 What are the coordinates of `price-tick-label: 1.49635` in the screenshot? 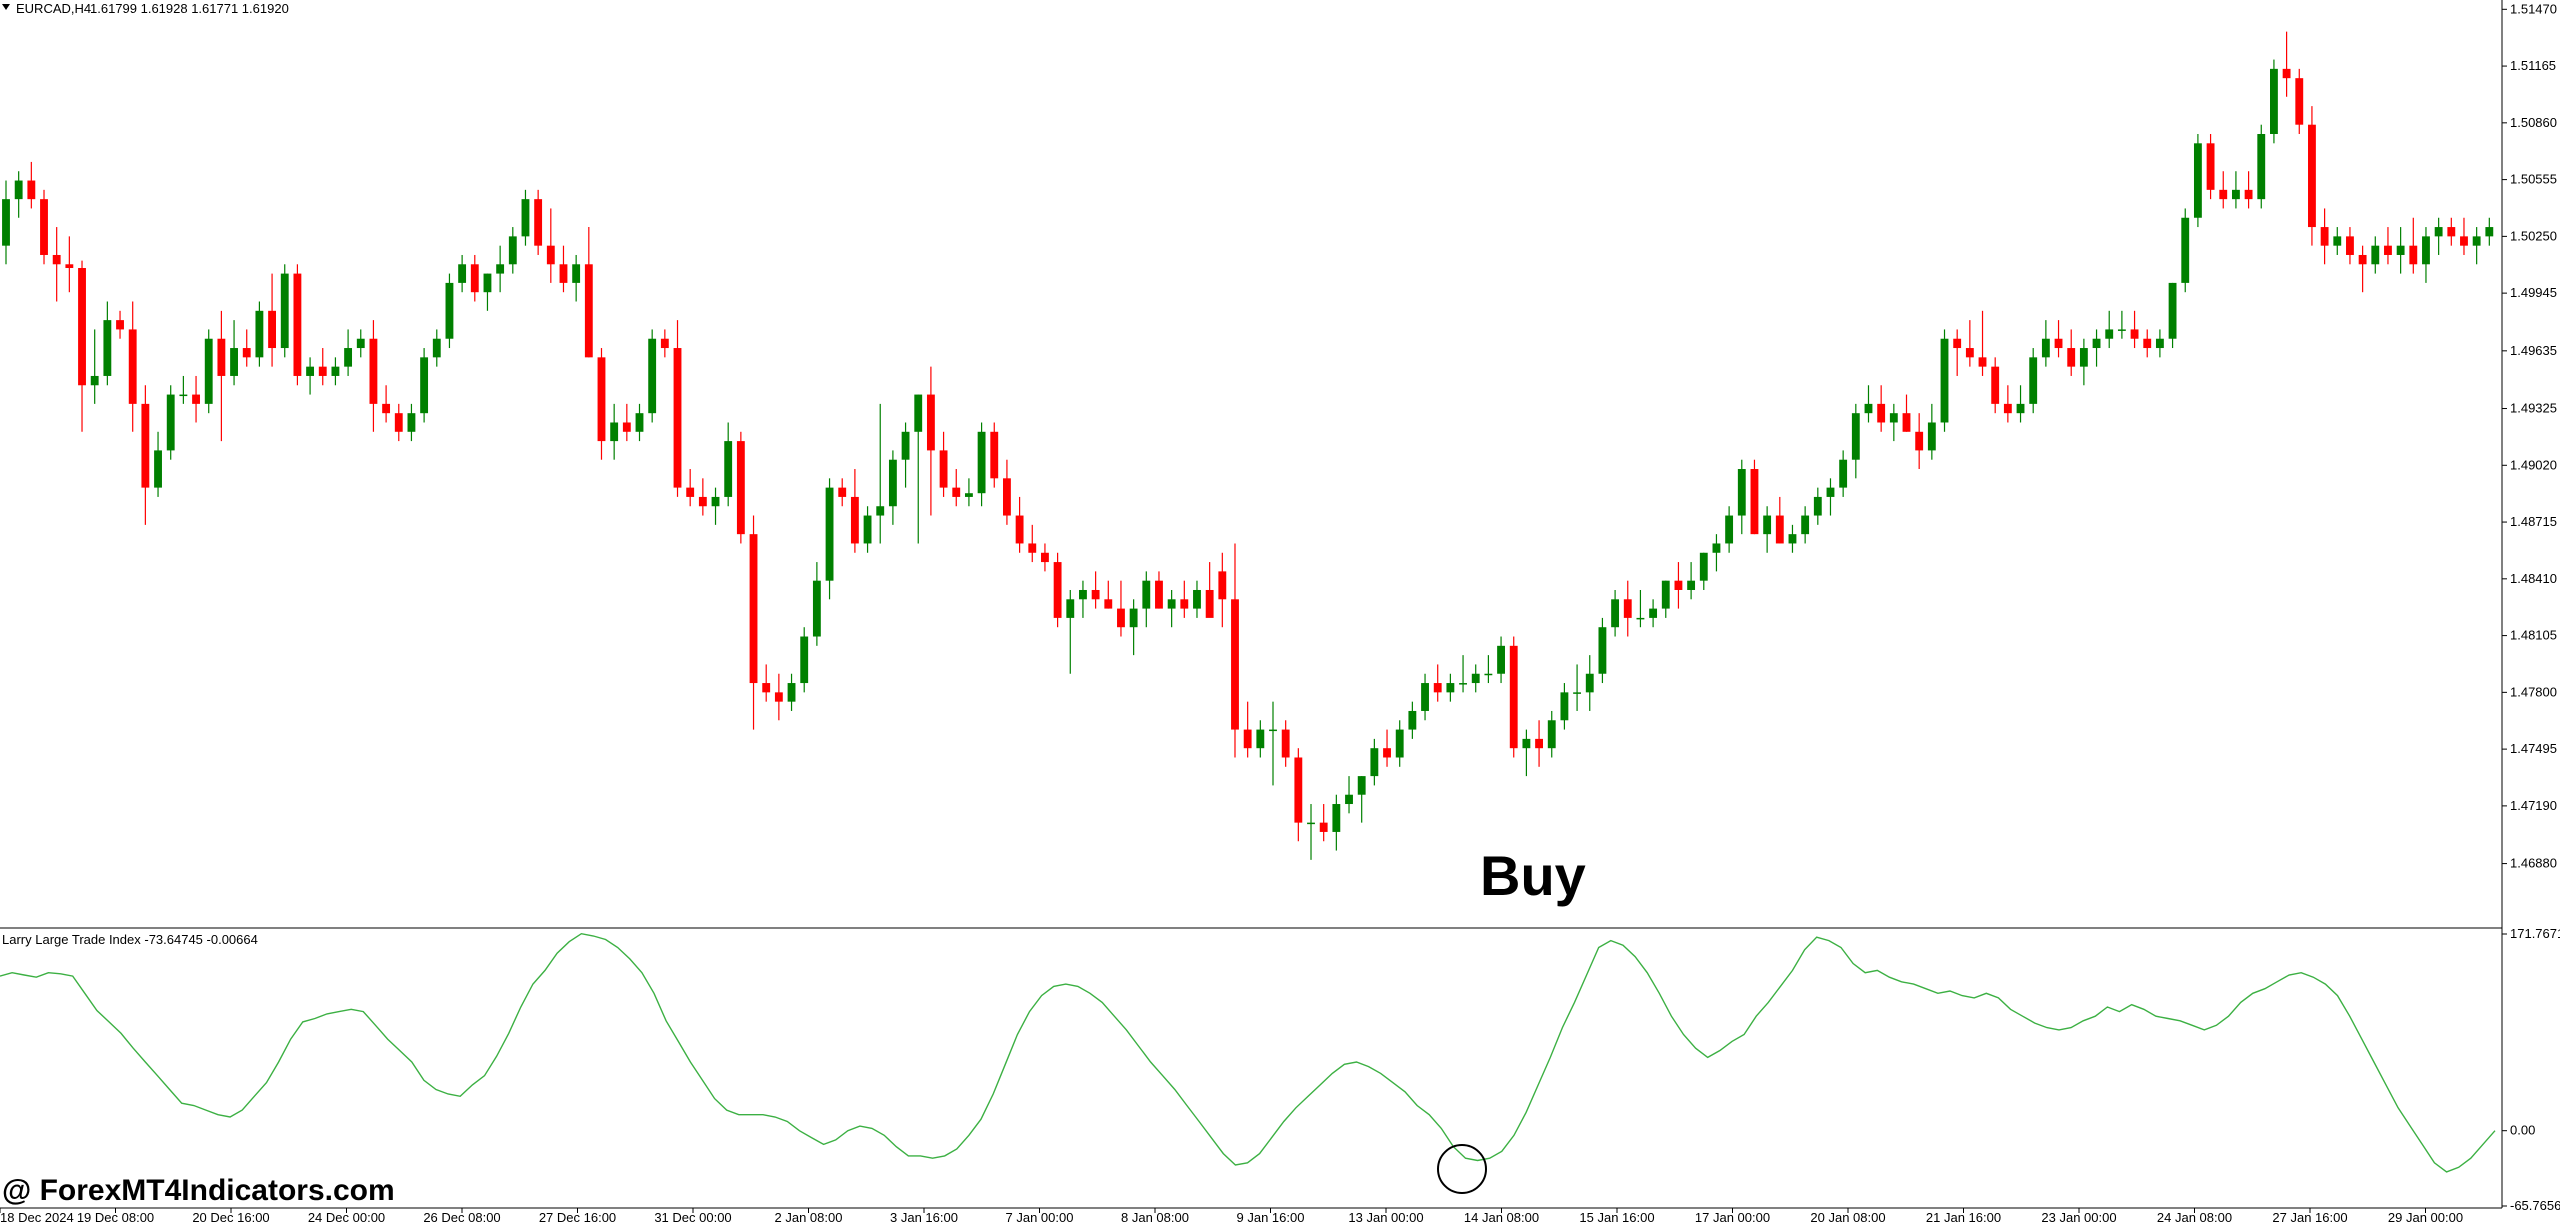 It's located at (2533, 350).